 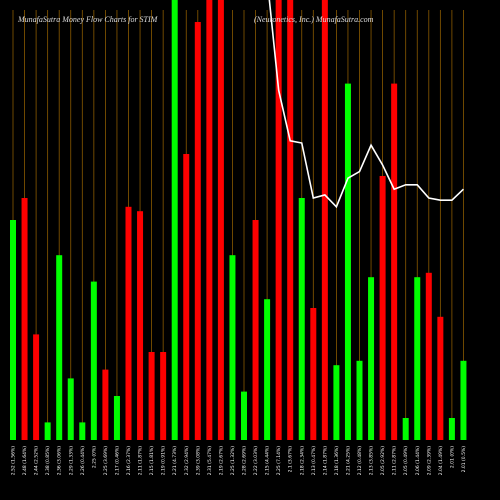 What do you see at coordinates (233, 461) in the screenshot?
I see `x-tick-label: 2.25 (1.32%)` at bounding box center [233, 461].